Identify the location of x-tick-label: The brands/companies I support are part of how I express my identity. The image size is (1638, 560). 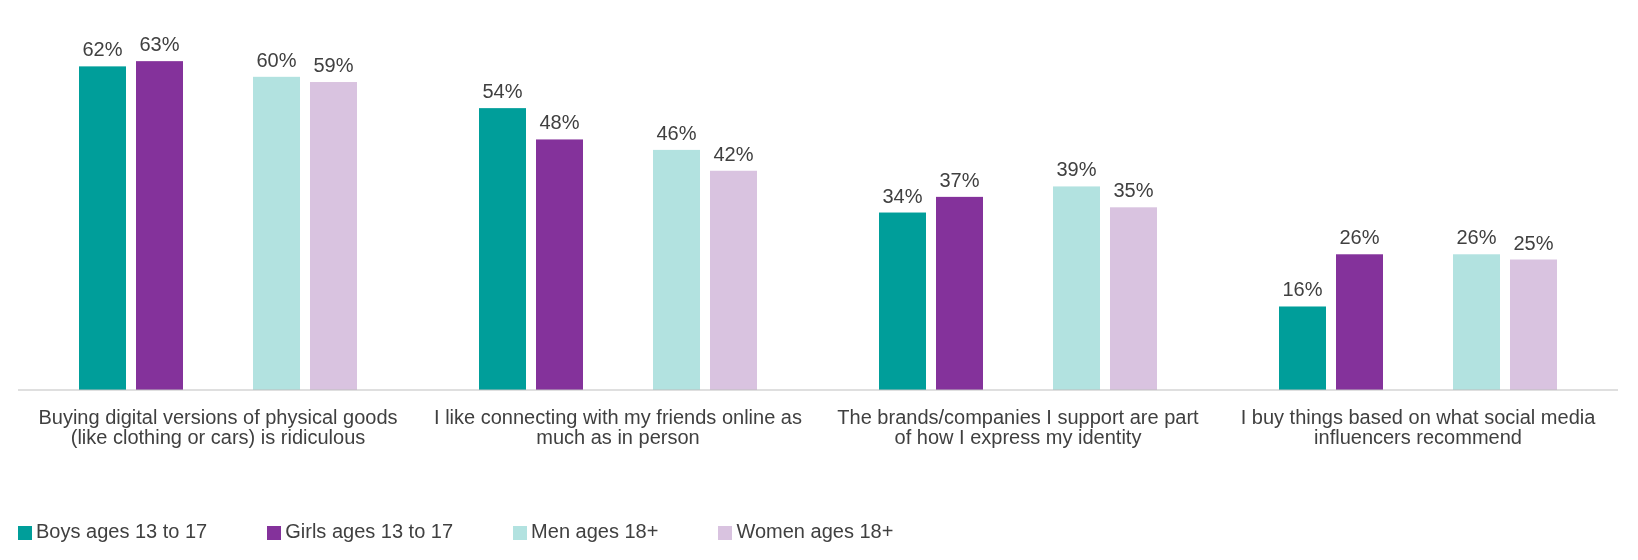
(1018, 427).